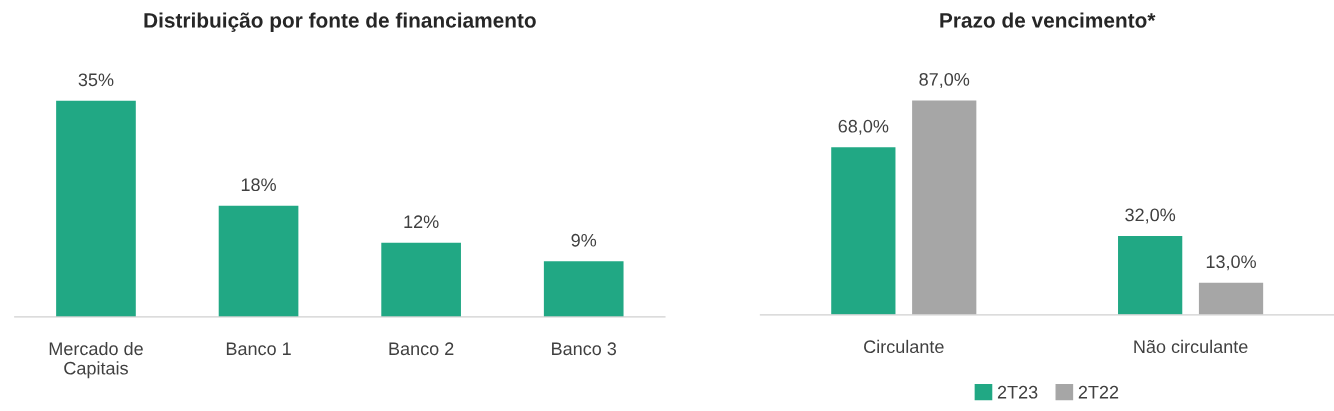 Image resolution: width=1334 pixels, height=411 pixels. Describe the element at coordinates (96, 80) in the screenshot. I see `data-label: 35%` at that location.